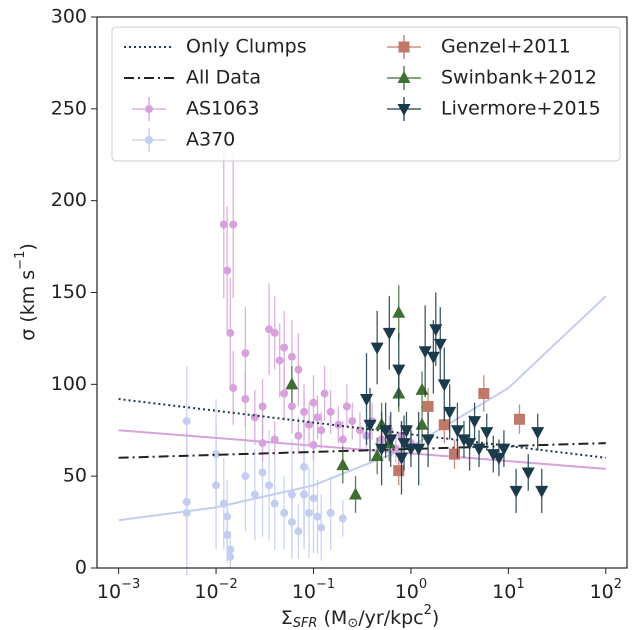 Image resolution: width=637 pixels, height=630 pixels. Describe the element at coordinates (69, 292) in the screenshot. I see `y-tick-label: 150` at that location.